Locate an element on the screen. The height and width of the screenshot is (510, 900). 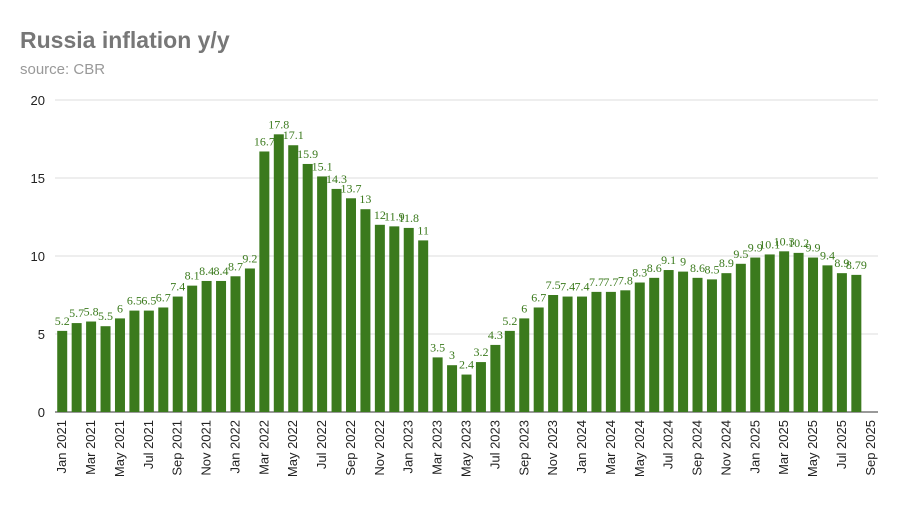
x-tick-label: Mar 2025 is located at coordinates (783, 447).